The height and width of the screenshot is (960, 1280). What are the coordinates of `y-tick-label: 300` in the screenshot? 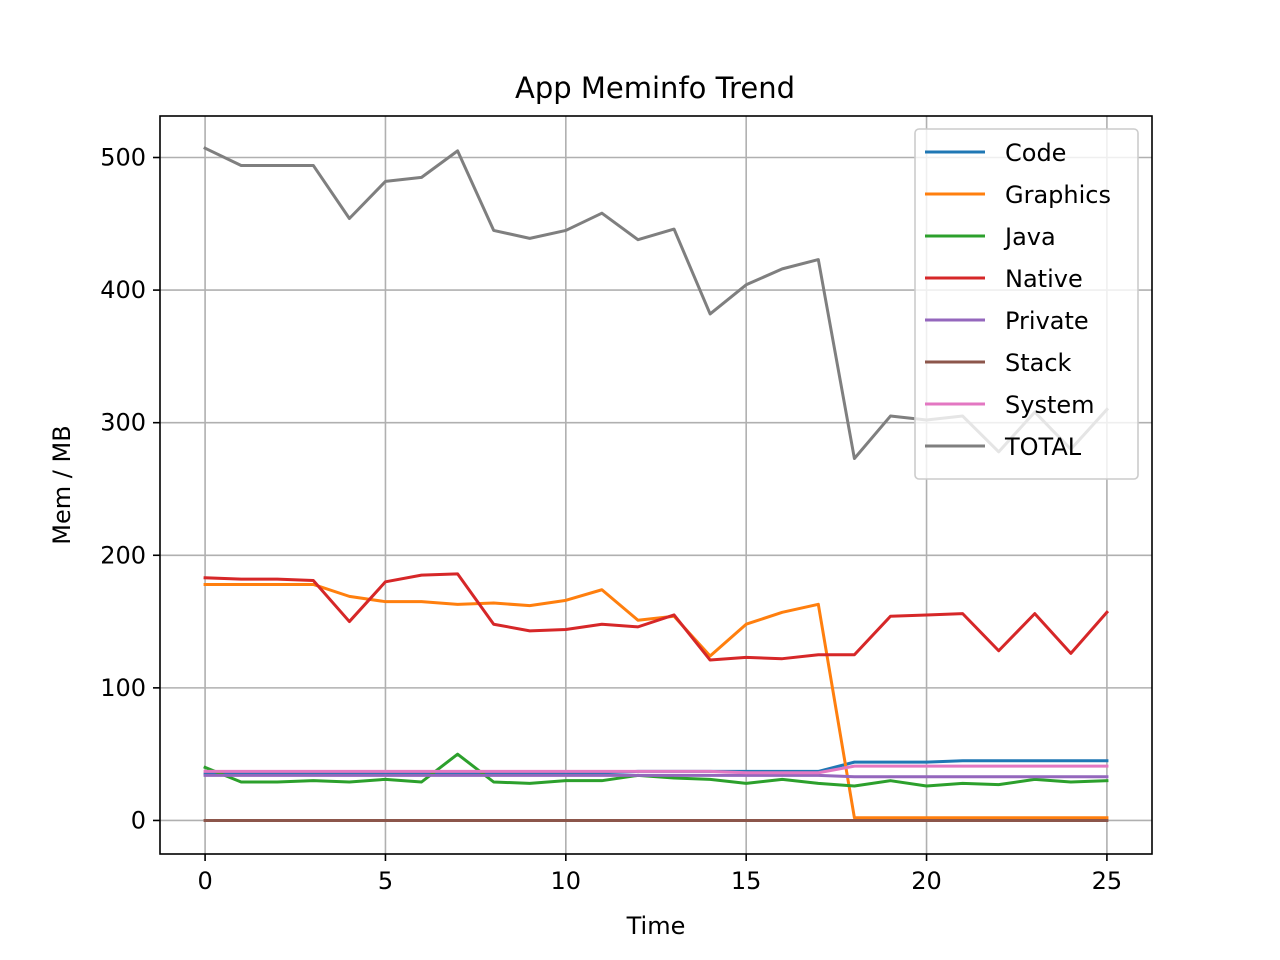 It's located at (123, 423).